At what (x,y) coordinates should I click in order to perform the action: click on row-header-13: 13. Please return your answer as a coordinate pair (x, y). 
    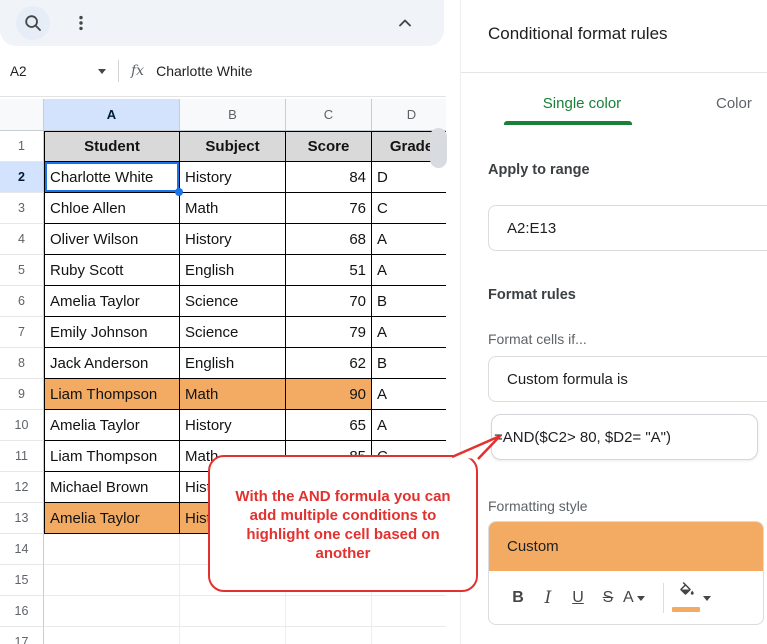
    Looking at the image, I should click on (22, 518).